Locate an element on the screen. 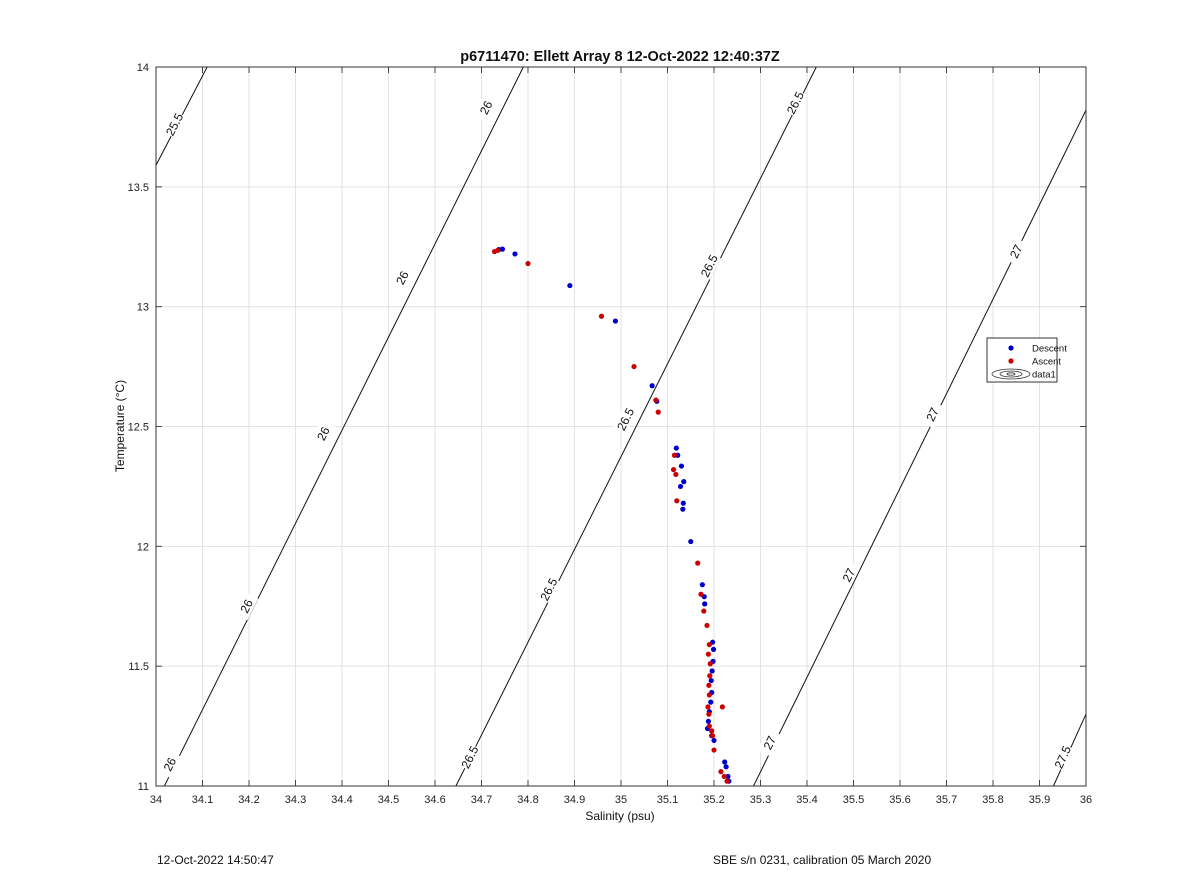 This screenshot has width=1200, height=885. legend-label: data1 is located at coordinates (1044, 375).